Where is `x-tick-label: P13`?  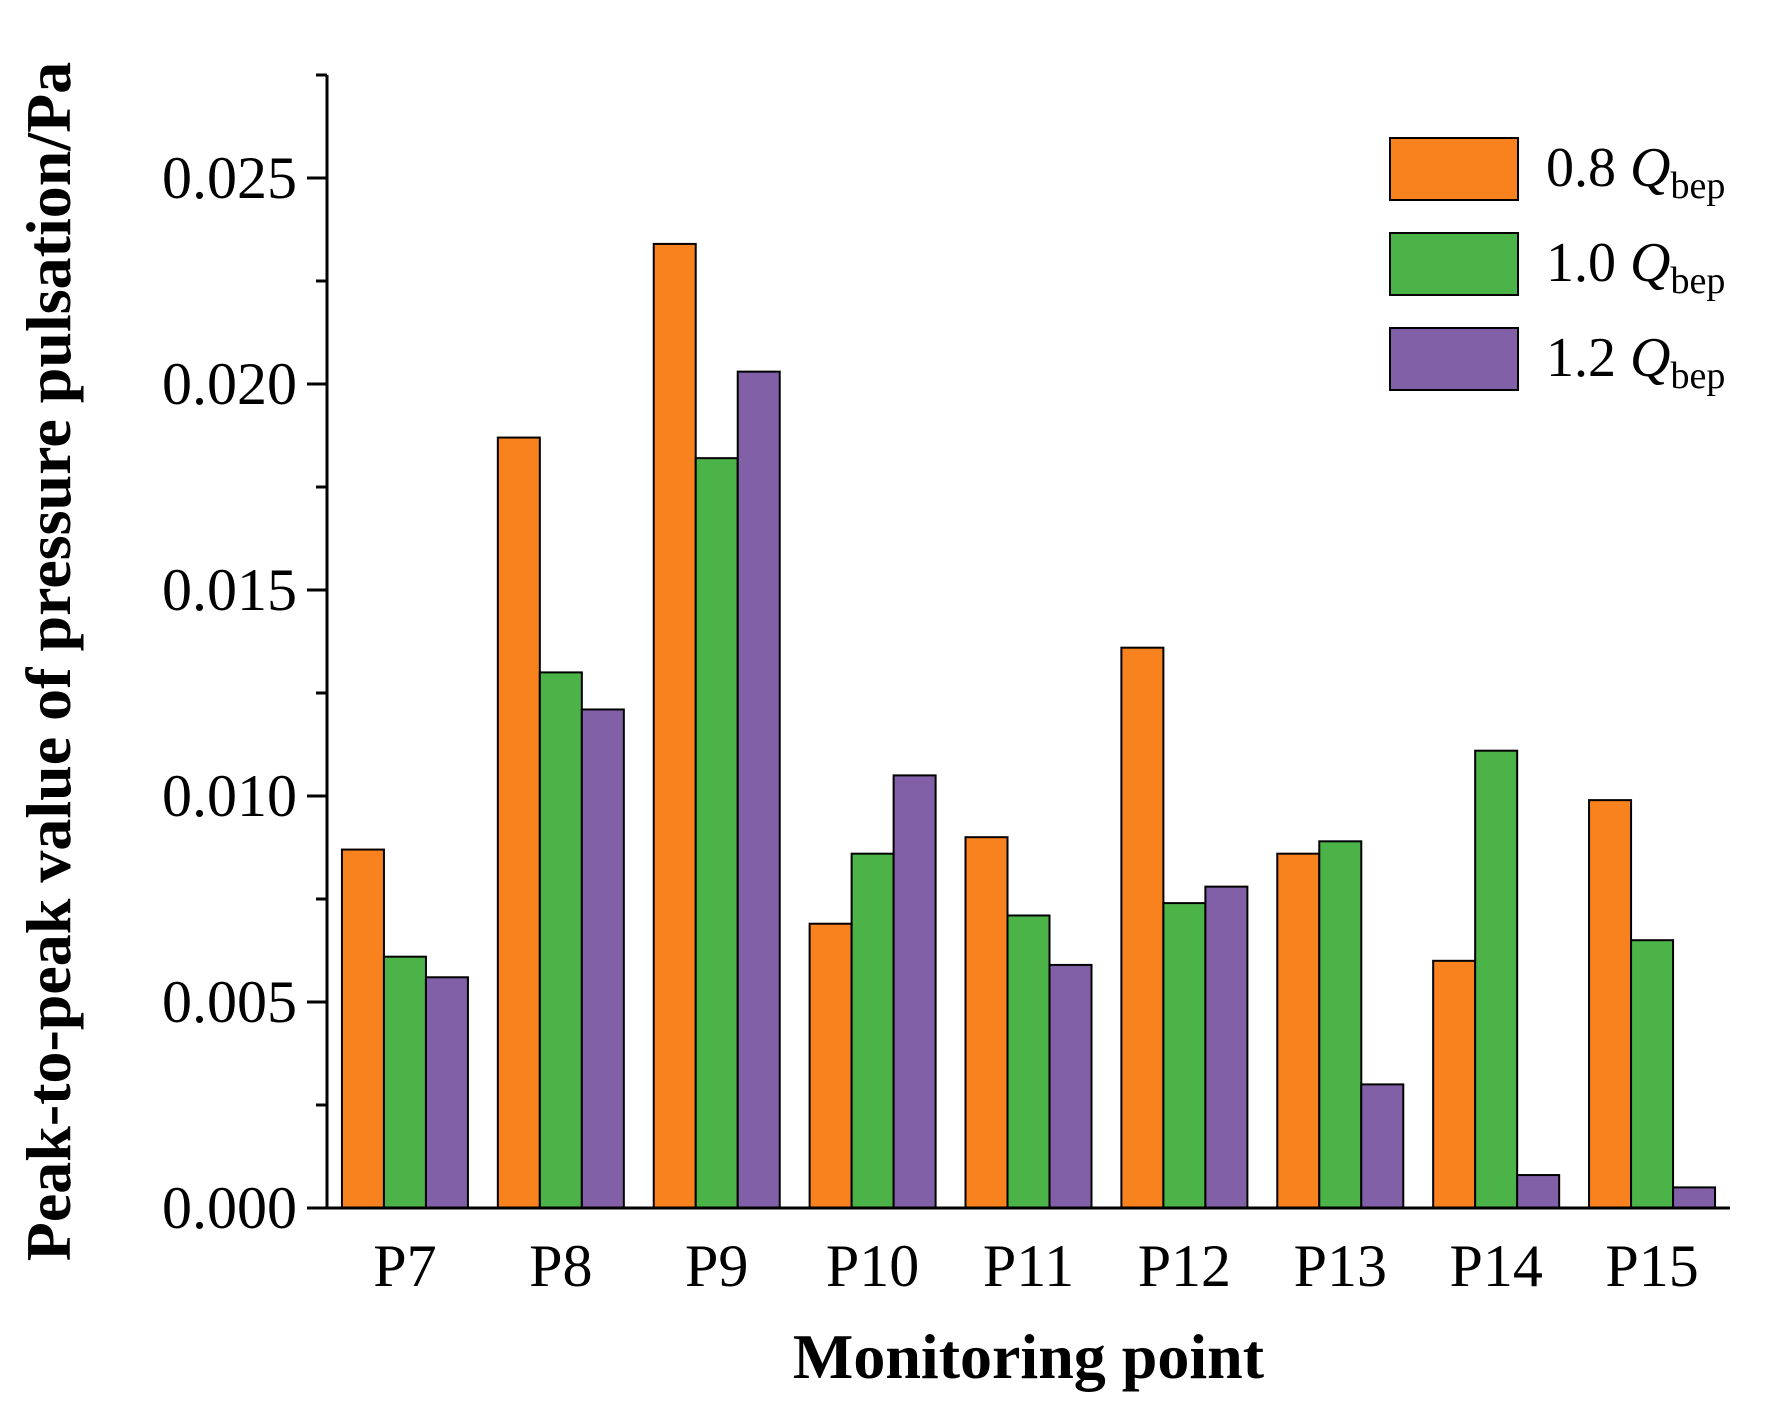 x-tick-label: P13 is located at coordinates (1340, 1266).